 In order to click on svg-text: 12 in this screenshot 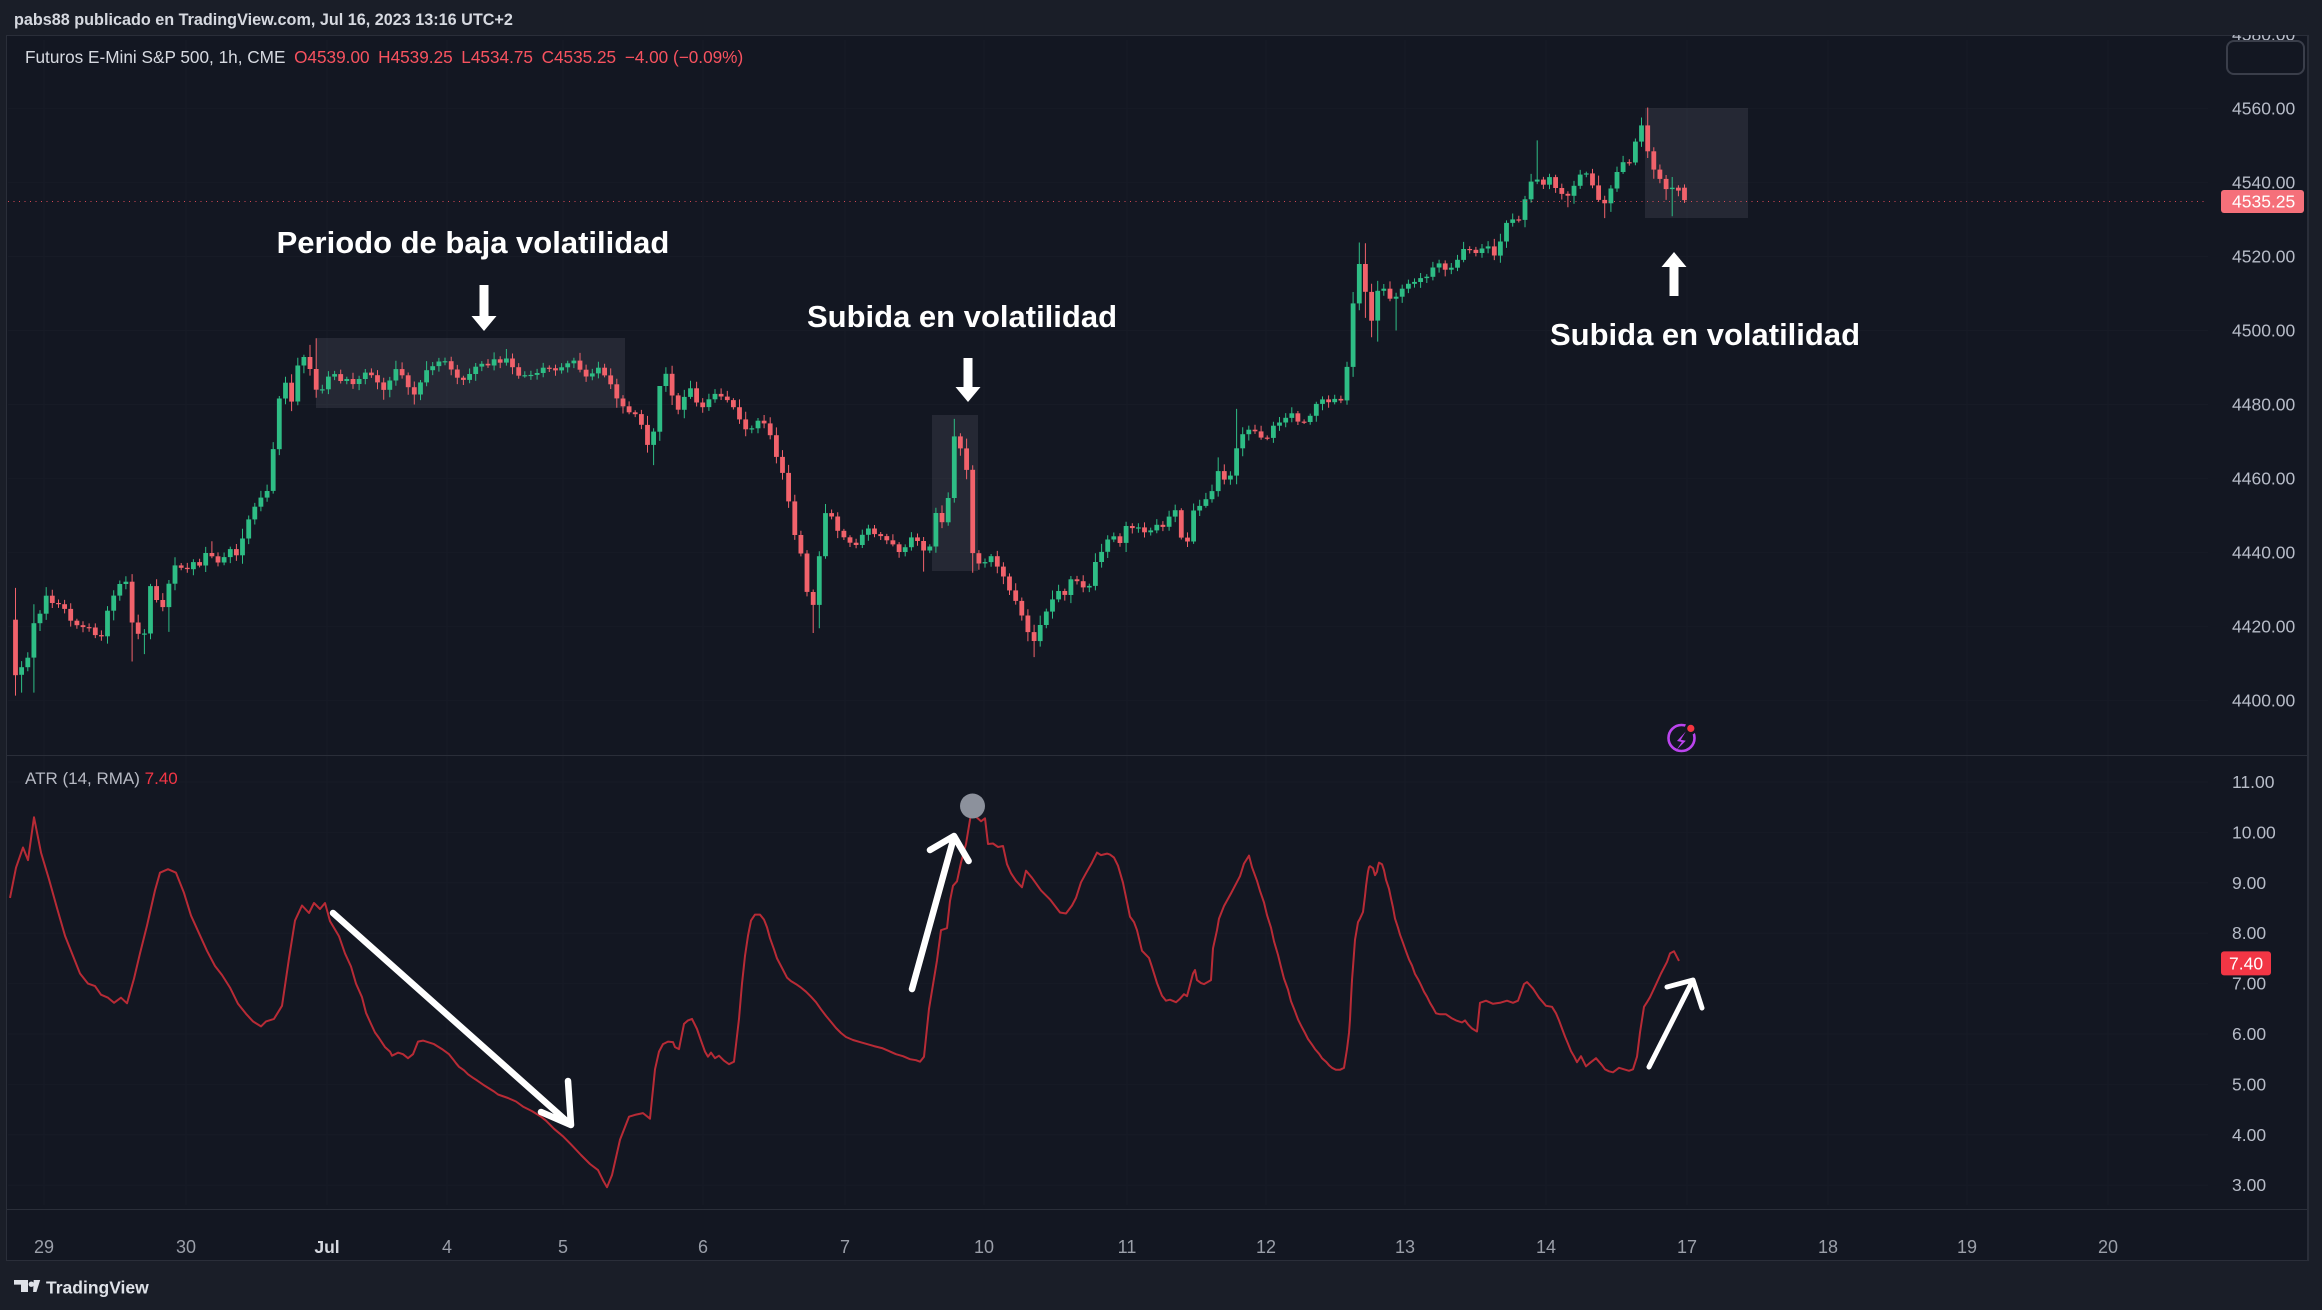, I will do `click(1266, 1247)`.